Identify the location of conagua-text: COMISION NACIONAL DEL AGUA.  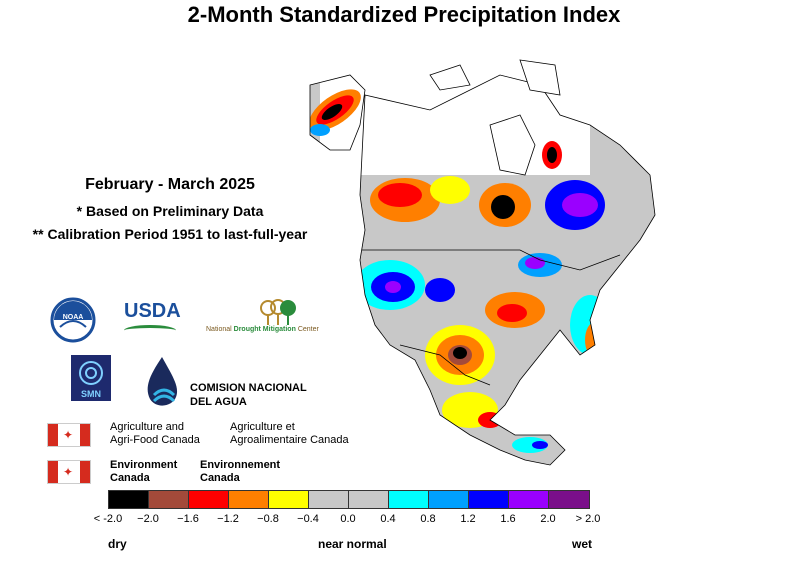
(248, 395).